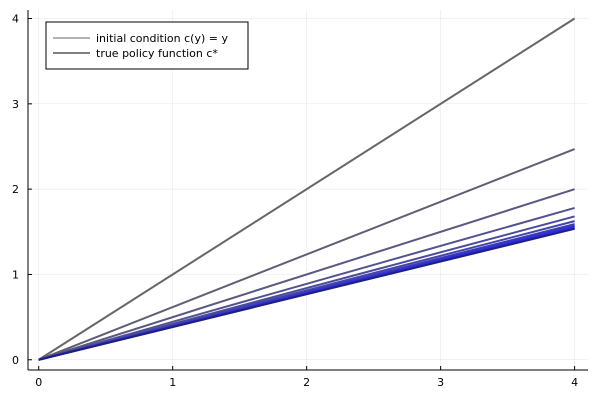  Describe the element at coordinates (574, 382) in the screenshot. I see `x-tick-label-4: 4` at that location.